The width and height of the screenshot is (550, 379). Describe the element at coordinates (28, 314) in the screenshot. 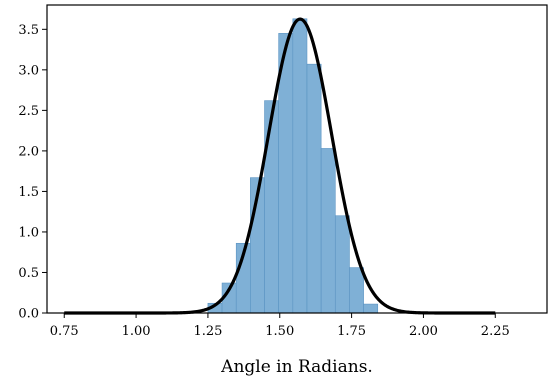

I see `y-tick-label: 0.0` at that location.